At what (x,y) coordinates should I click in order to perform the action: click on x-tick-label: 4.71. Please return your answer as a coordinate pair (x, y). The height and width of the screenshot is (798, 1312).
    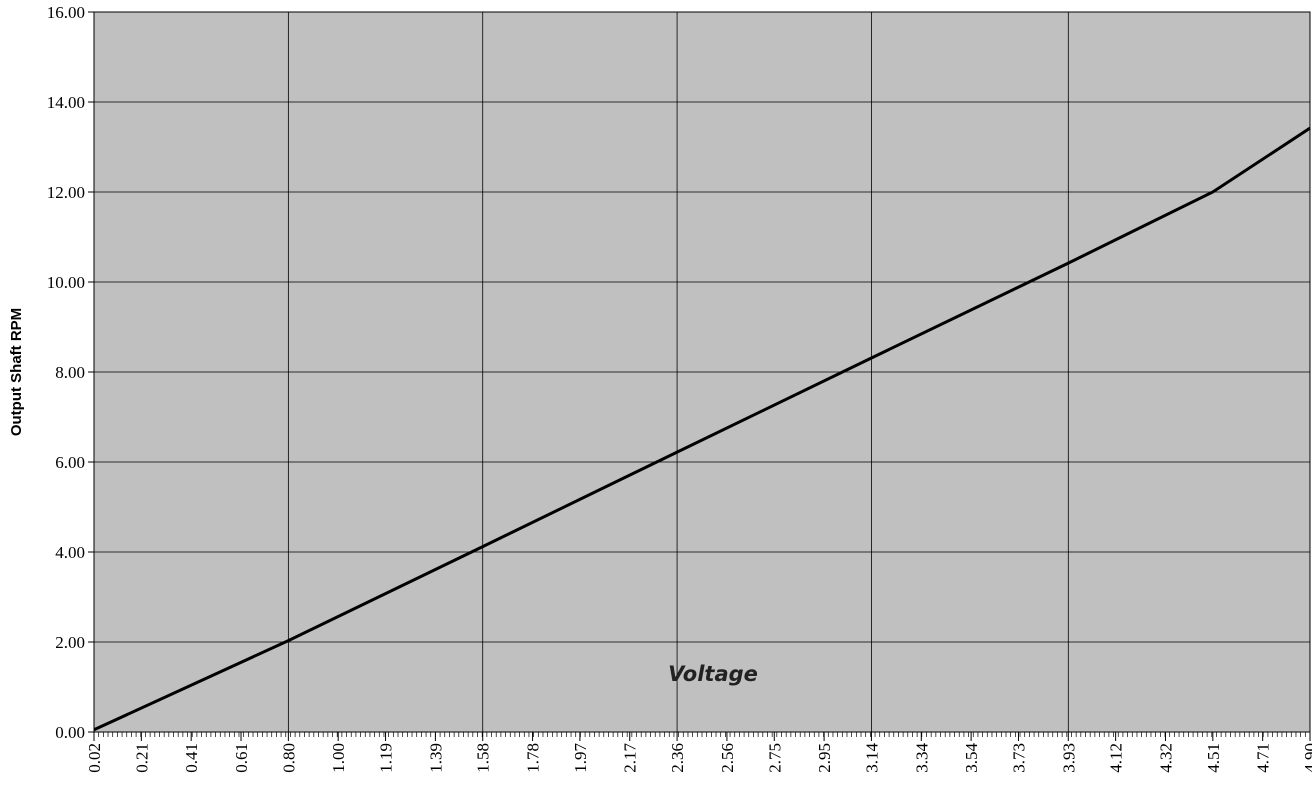
    Looking at the image, I should click on (1263, 758).